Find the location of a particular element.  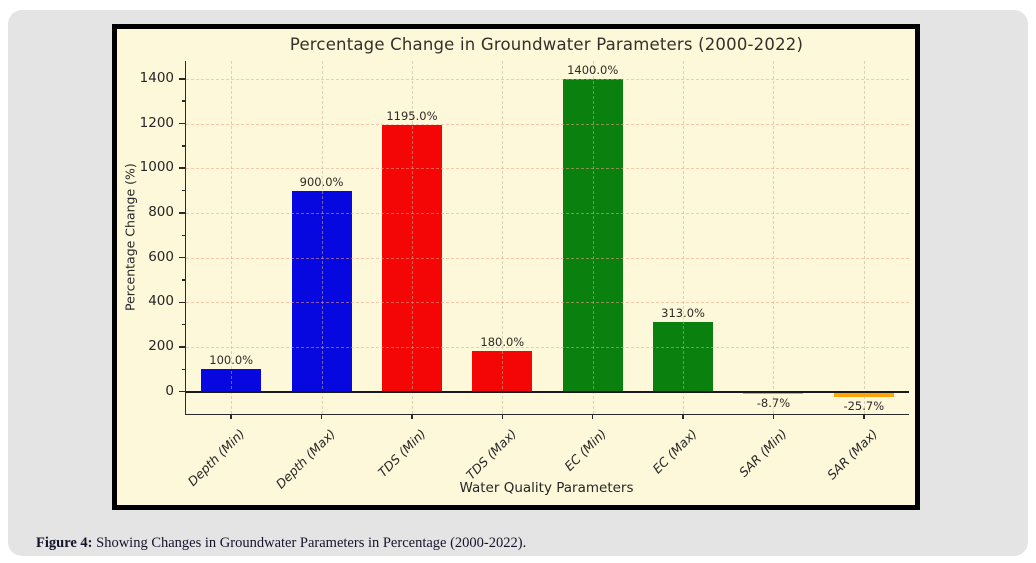

x-axis-tick-label-text: SAR (Max) is located at coordinates (852, 454).